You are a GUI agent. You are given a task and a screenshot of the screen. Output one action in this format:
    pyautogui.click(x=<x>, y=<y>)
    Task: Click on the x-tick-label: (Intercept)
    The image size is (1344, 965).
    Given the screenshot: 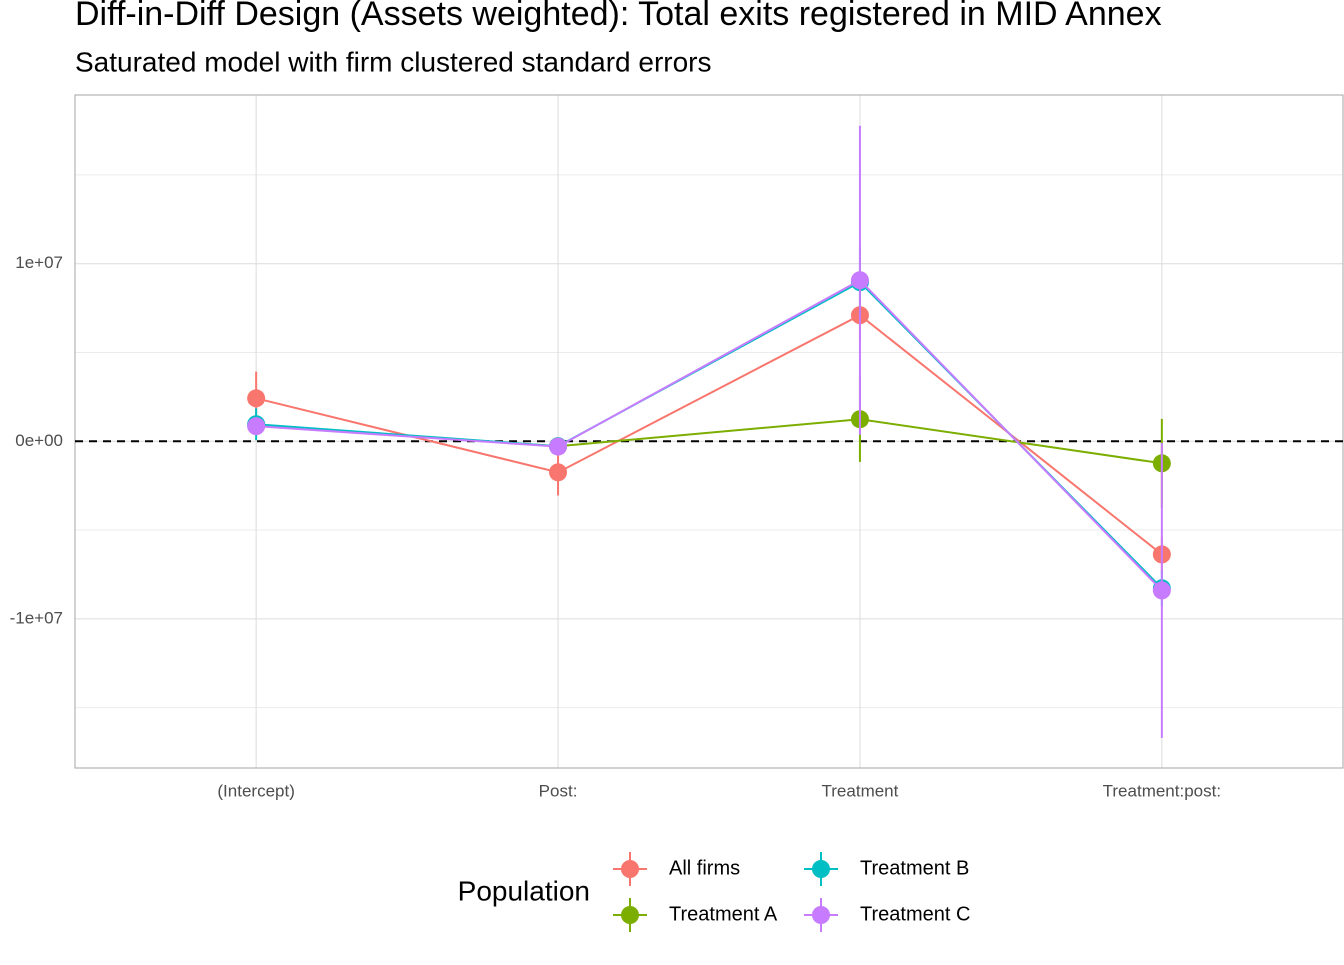 What is the action you would take?
    pyautogui.click(x=255, y=790)
    